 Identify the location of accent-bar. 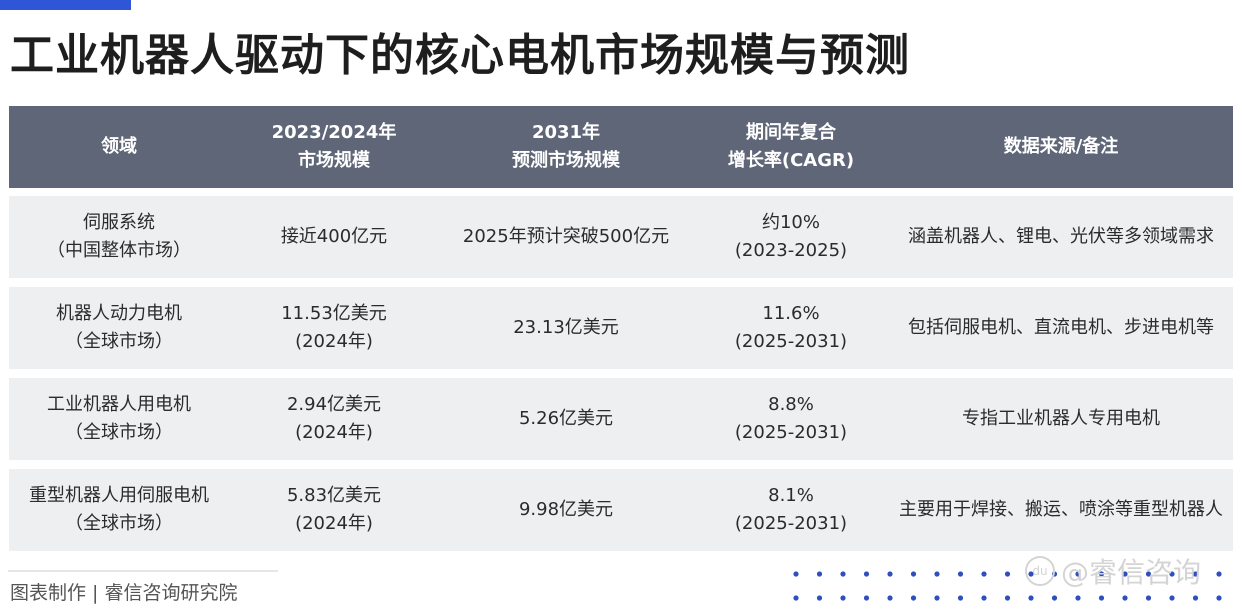
(65, 5).